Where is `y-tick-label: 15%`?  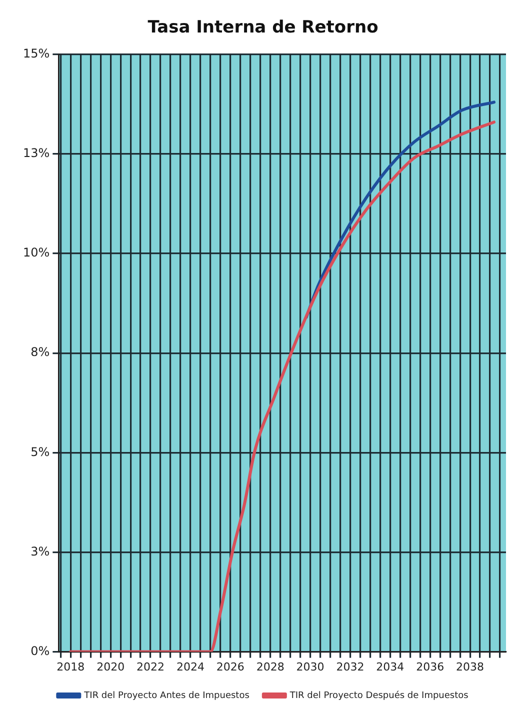 y-tick-label: 15% is located at coordinates (36, 53).